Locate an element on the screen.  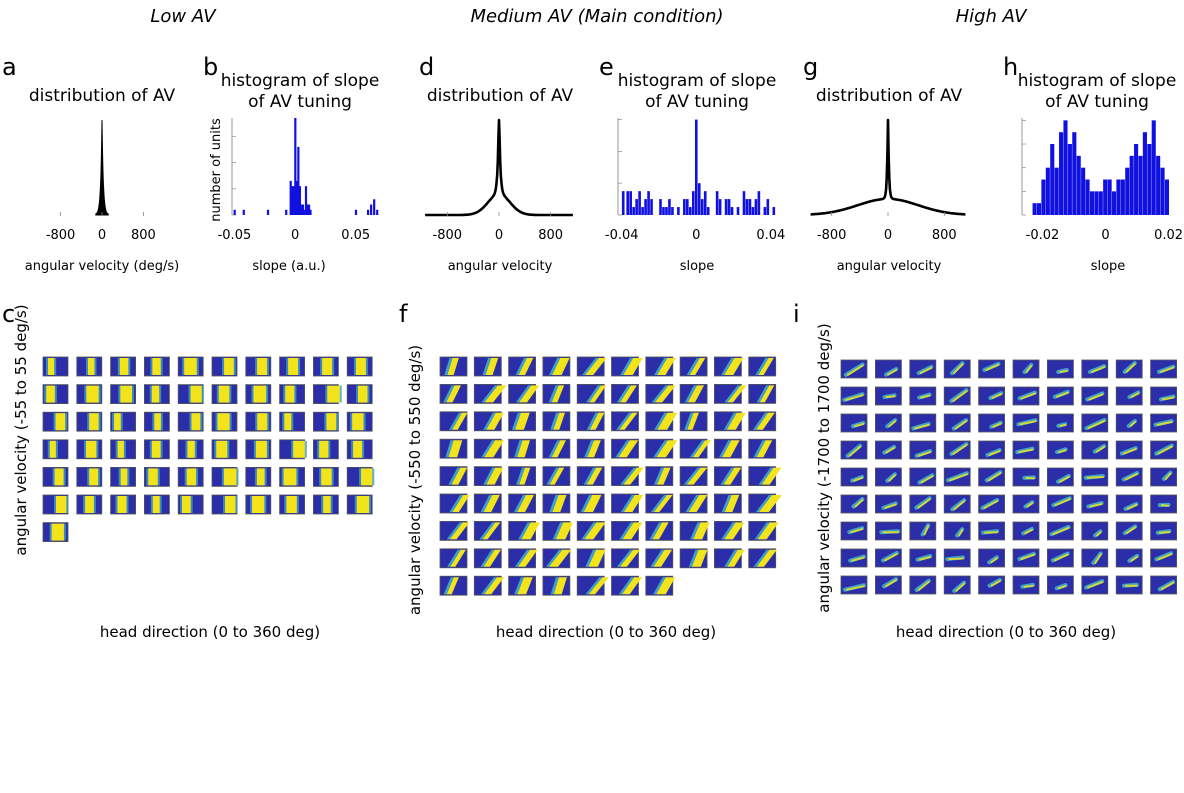
chart-a-xlabel: angular velocity (deg/s) is located at coordinates (102, 266).